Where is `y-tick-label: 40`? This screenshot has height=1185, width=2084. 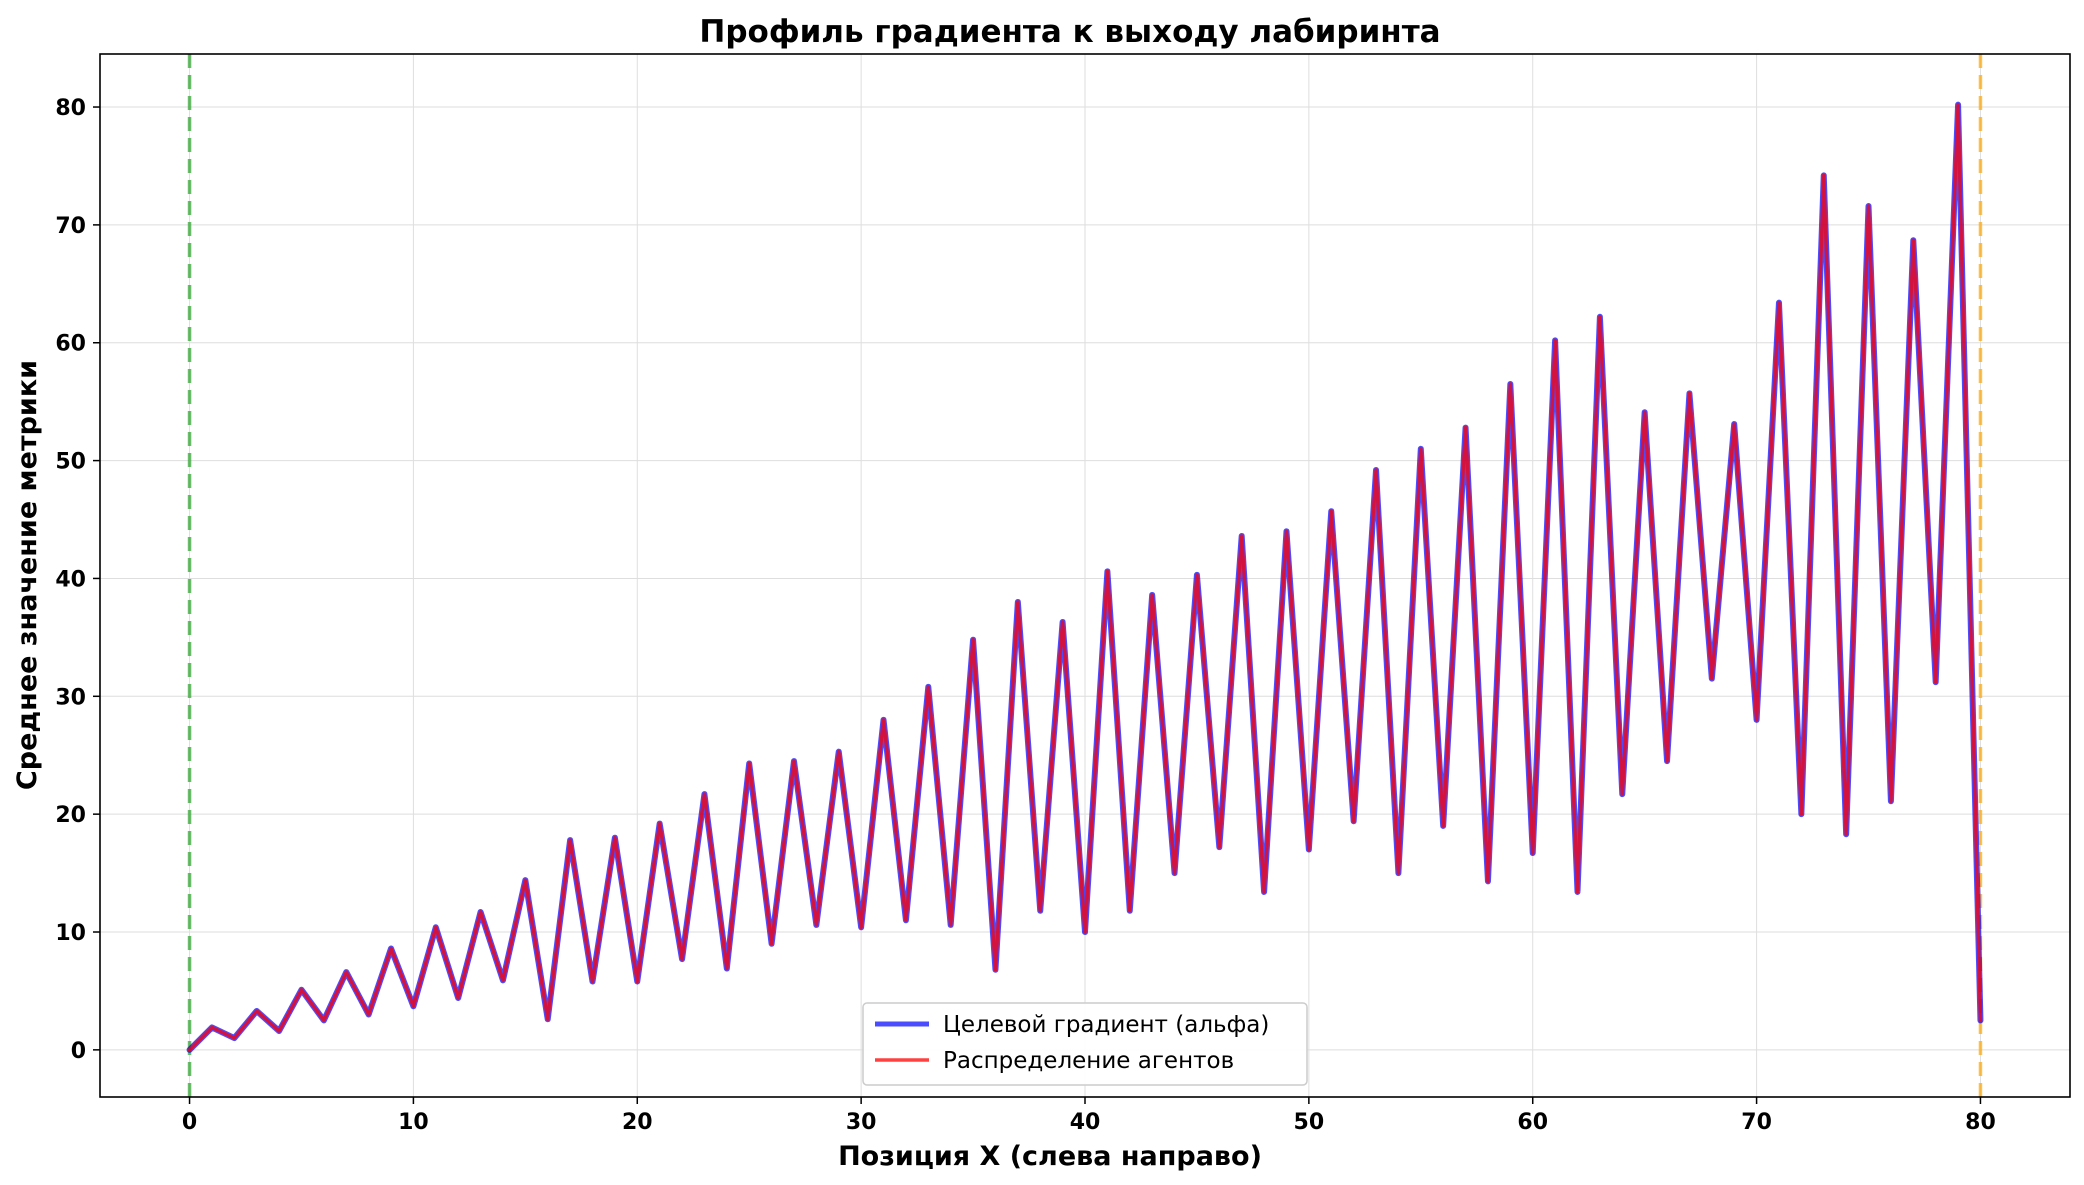
y-tick-label: 40 is located at coordinates (70, 579).